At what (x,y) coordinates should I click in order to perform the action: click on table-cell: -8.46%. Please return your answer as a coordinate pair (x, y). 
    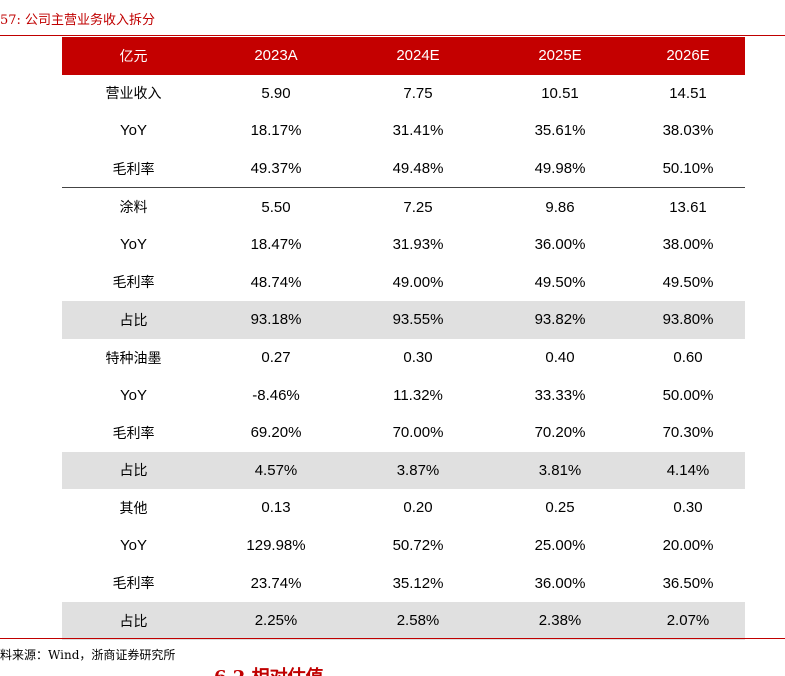
    Looking at the image, I should click on (276, 395).